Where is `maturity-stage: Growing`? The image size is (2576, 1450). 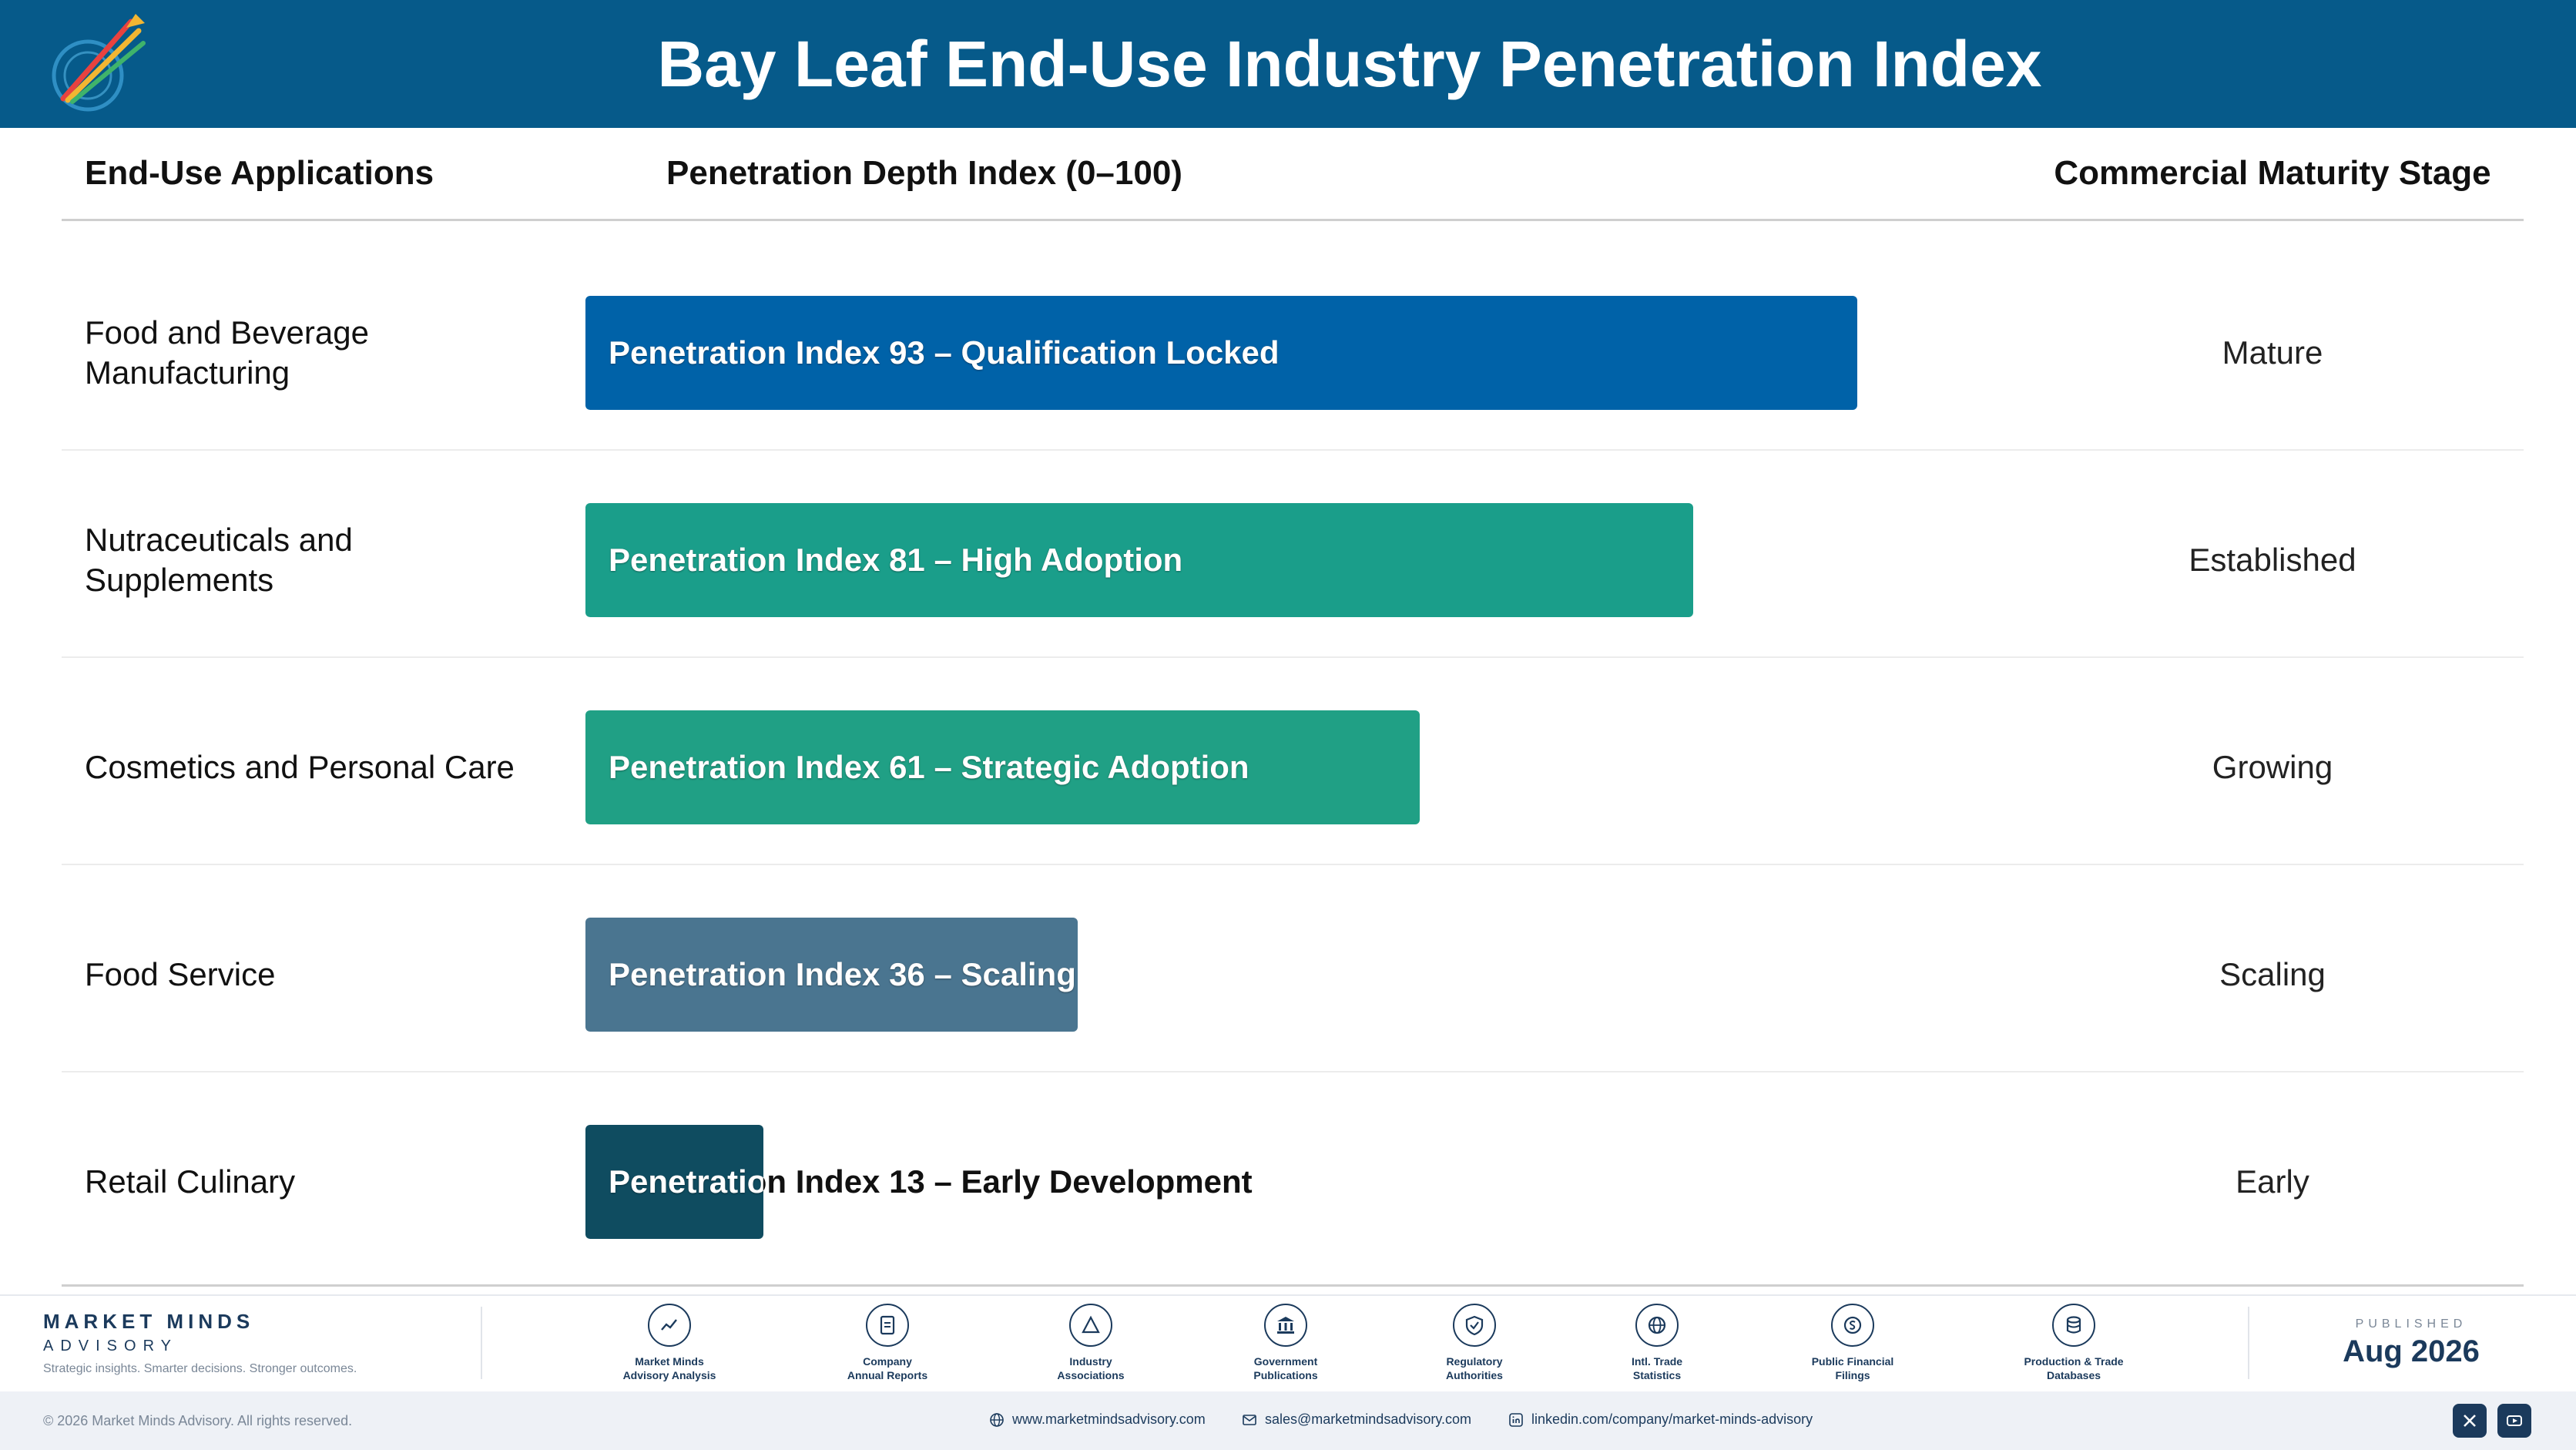 maturity-stage: Growing is located at coordinates (2272, 767).